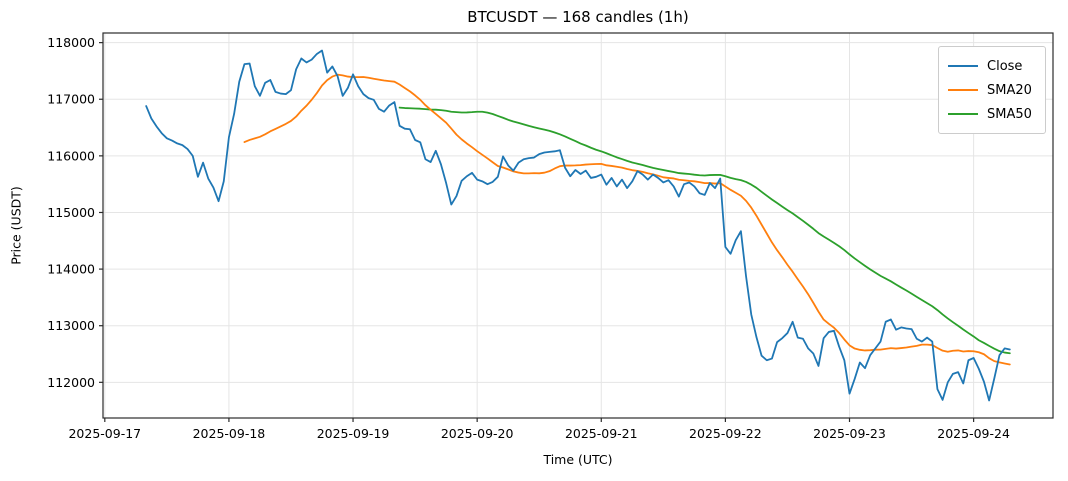 This screenshot has width=1068, height=481. Describe the element at coordinates (1009, 114) in the screenshot. I see `legend-label: SMA50` at that location.